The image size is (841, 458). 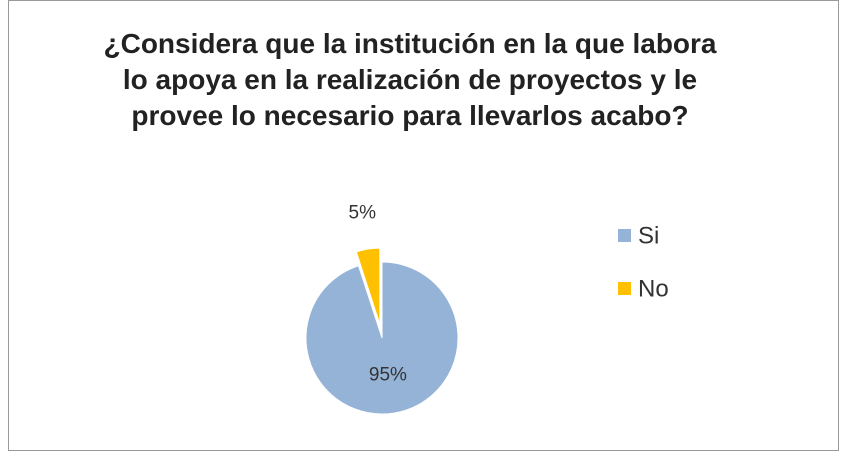 I want to click on data-label: 95%, so click(x=388, y=375).